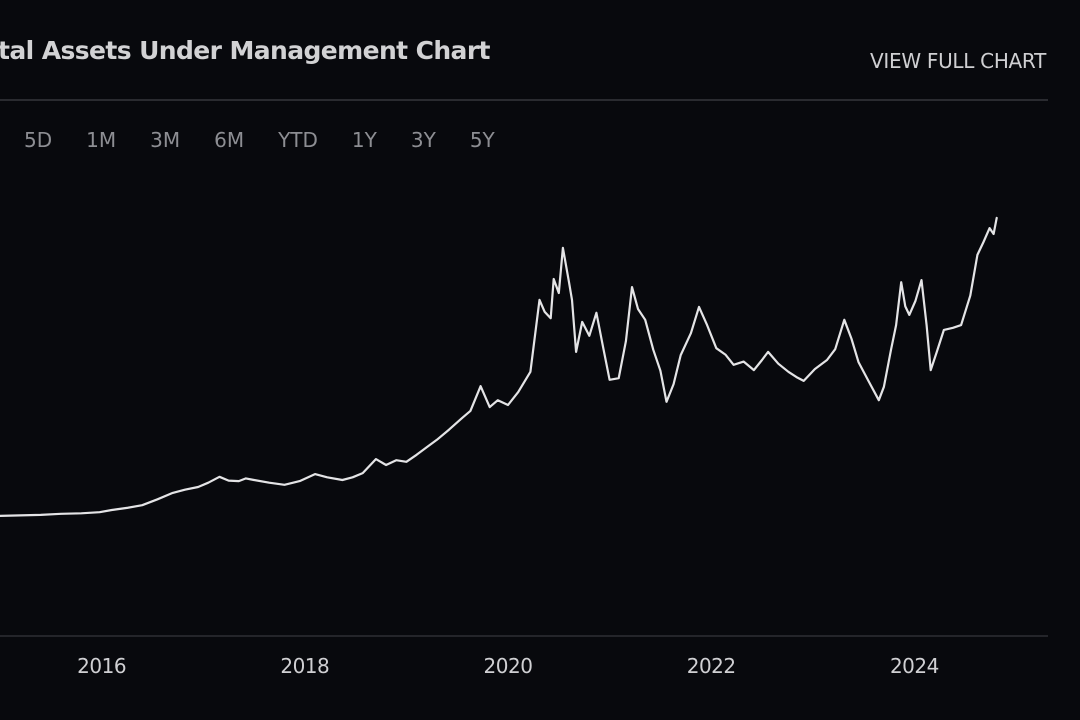 This screenshot has height=720, width=1080. What do you see at coordinates (165, 140) in the screenshot?
I see `range-3m-button: 3M` at bounding box center [165, 140].